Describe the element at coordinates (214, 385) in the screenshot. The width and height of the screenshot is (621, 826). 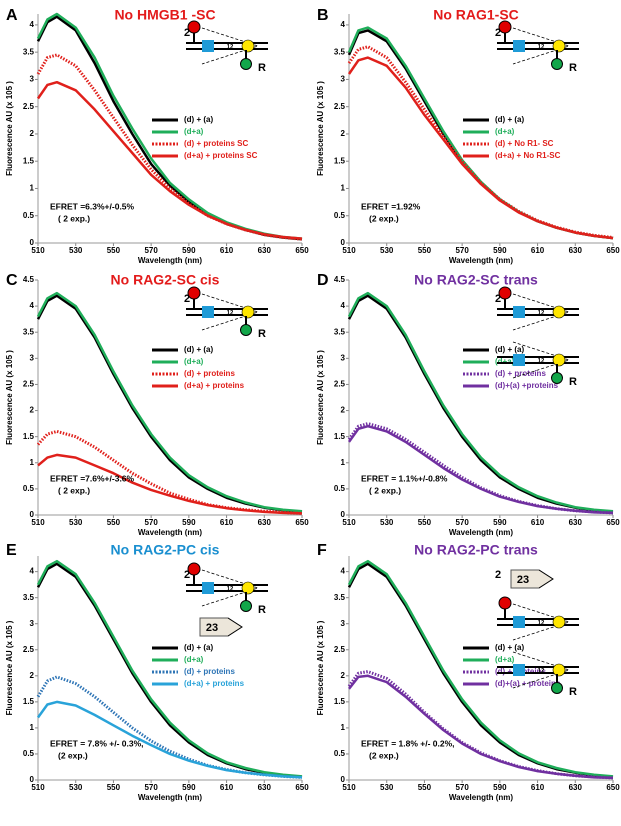
I see `legend-label: (d+a) + proteins` at that location.